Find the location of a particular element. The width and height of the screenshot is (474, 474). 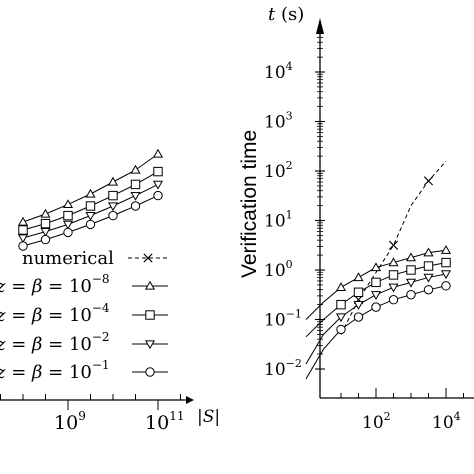

legend-circle-marker is located at coordinates (150, 372).